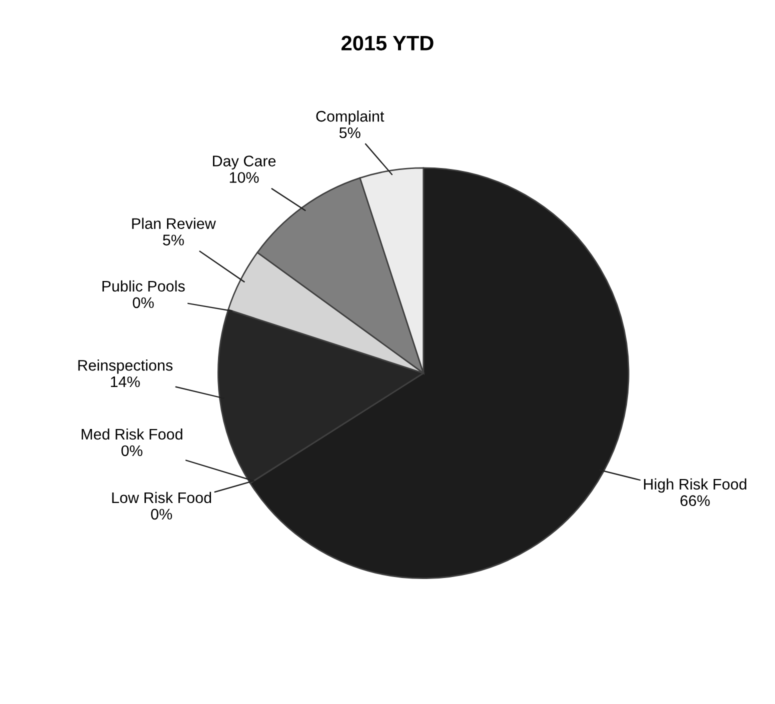 The width and height of the screenshot is (775, 704). I want to click on category-label: Public Pools, so click(143, 286).